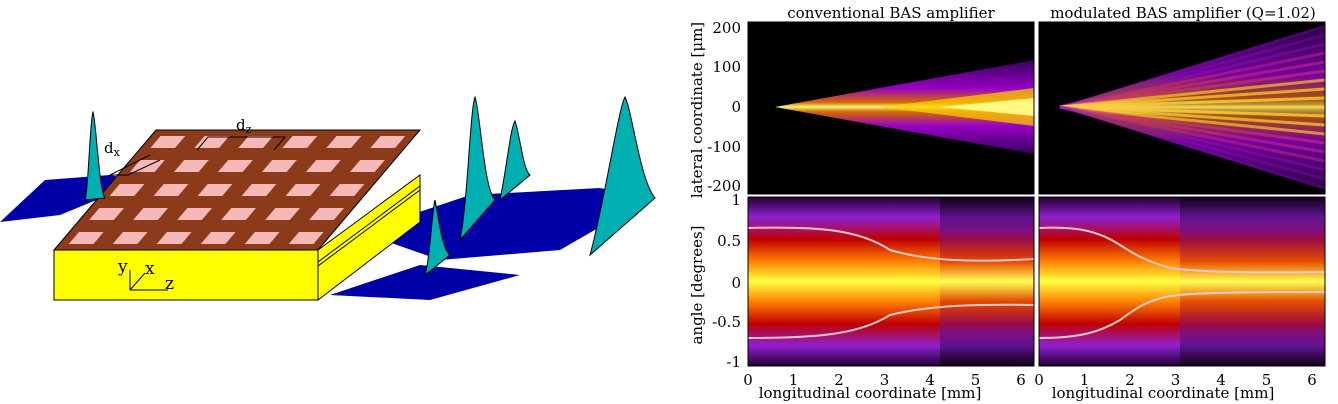  What do you see at coordinates (839, 380) in the screenshot?
I see `x-tick-left: 2` at bounding box center [839, 380].